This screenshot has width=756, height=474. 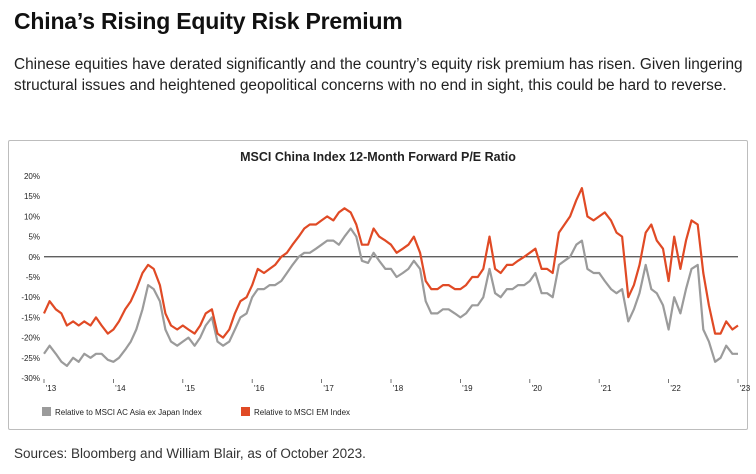 I want to click on y-tick-label: -20%, so click(x=30, y=338).